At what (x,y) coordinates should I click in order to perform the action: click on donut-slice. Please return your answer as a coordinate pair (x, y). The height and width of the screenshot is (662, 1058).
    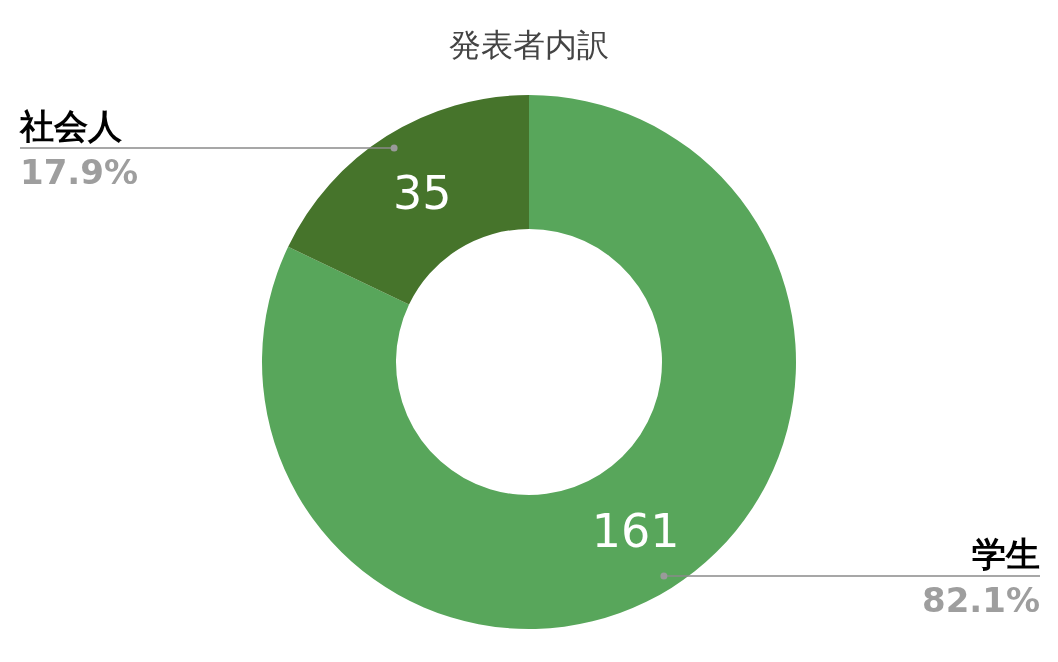
    Looking at the image, I should click on (408, 200).